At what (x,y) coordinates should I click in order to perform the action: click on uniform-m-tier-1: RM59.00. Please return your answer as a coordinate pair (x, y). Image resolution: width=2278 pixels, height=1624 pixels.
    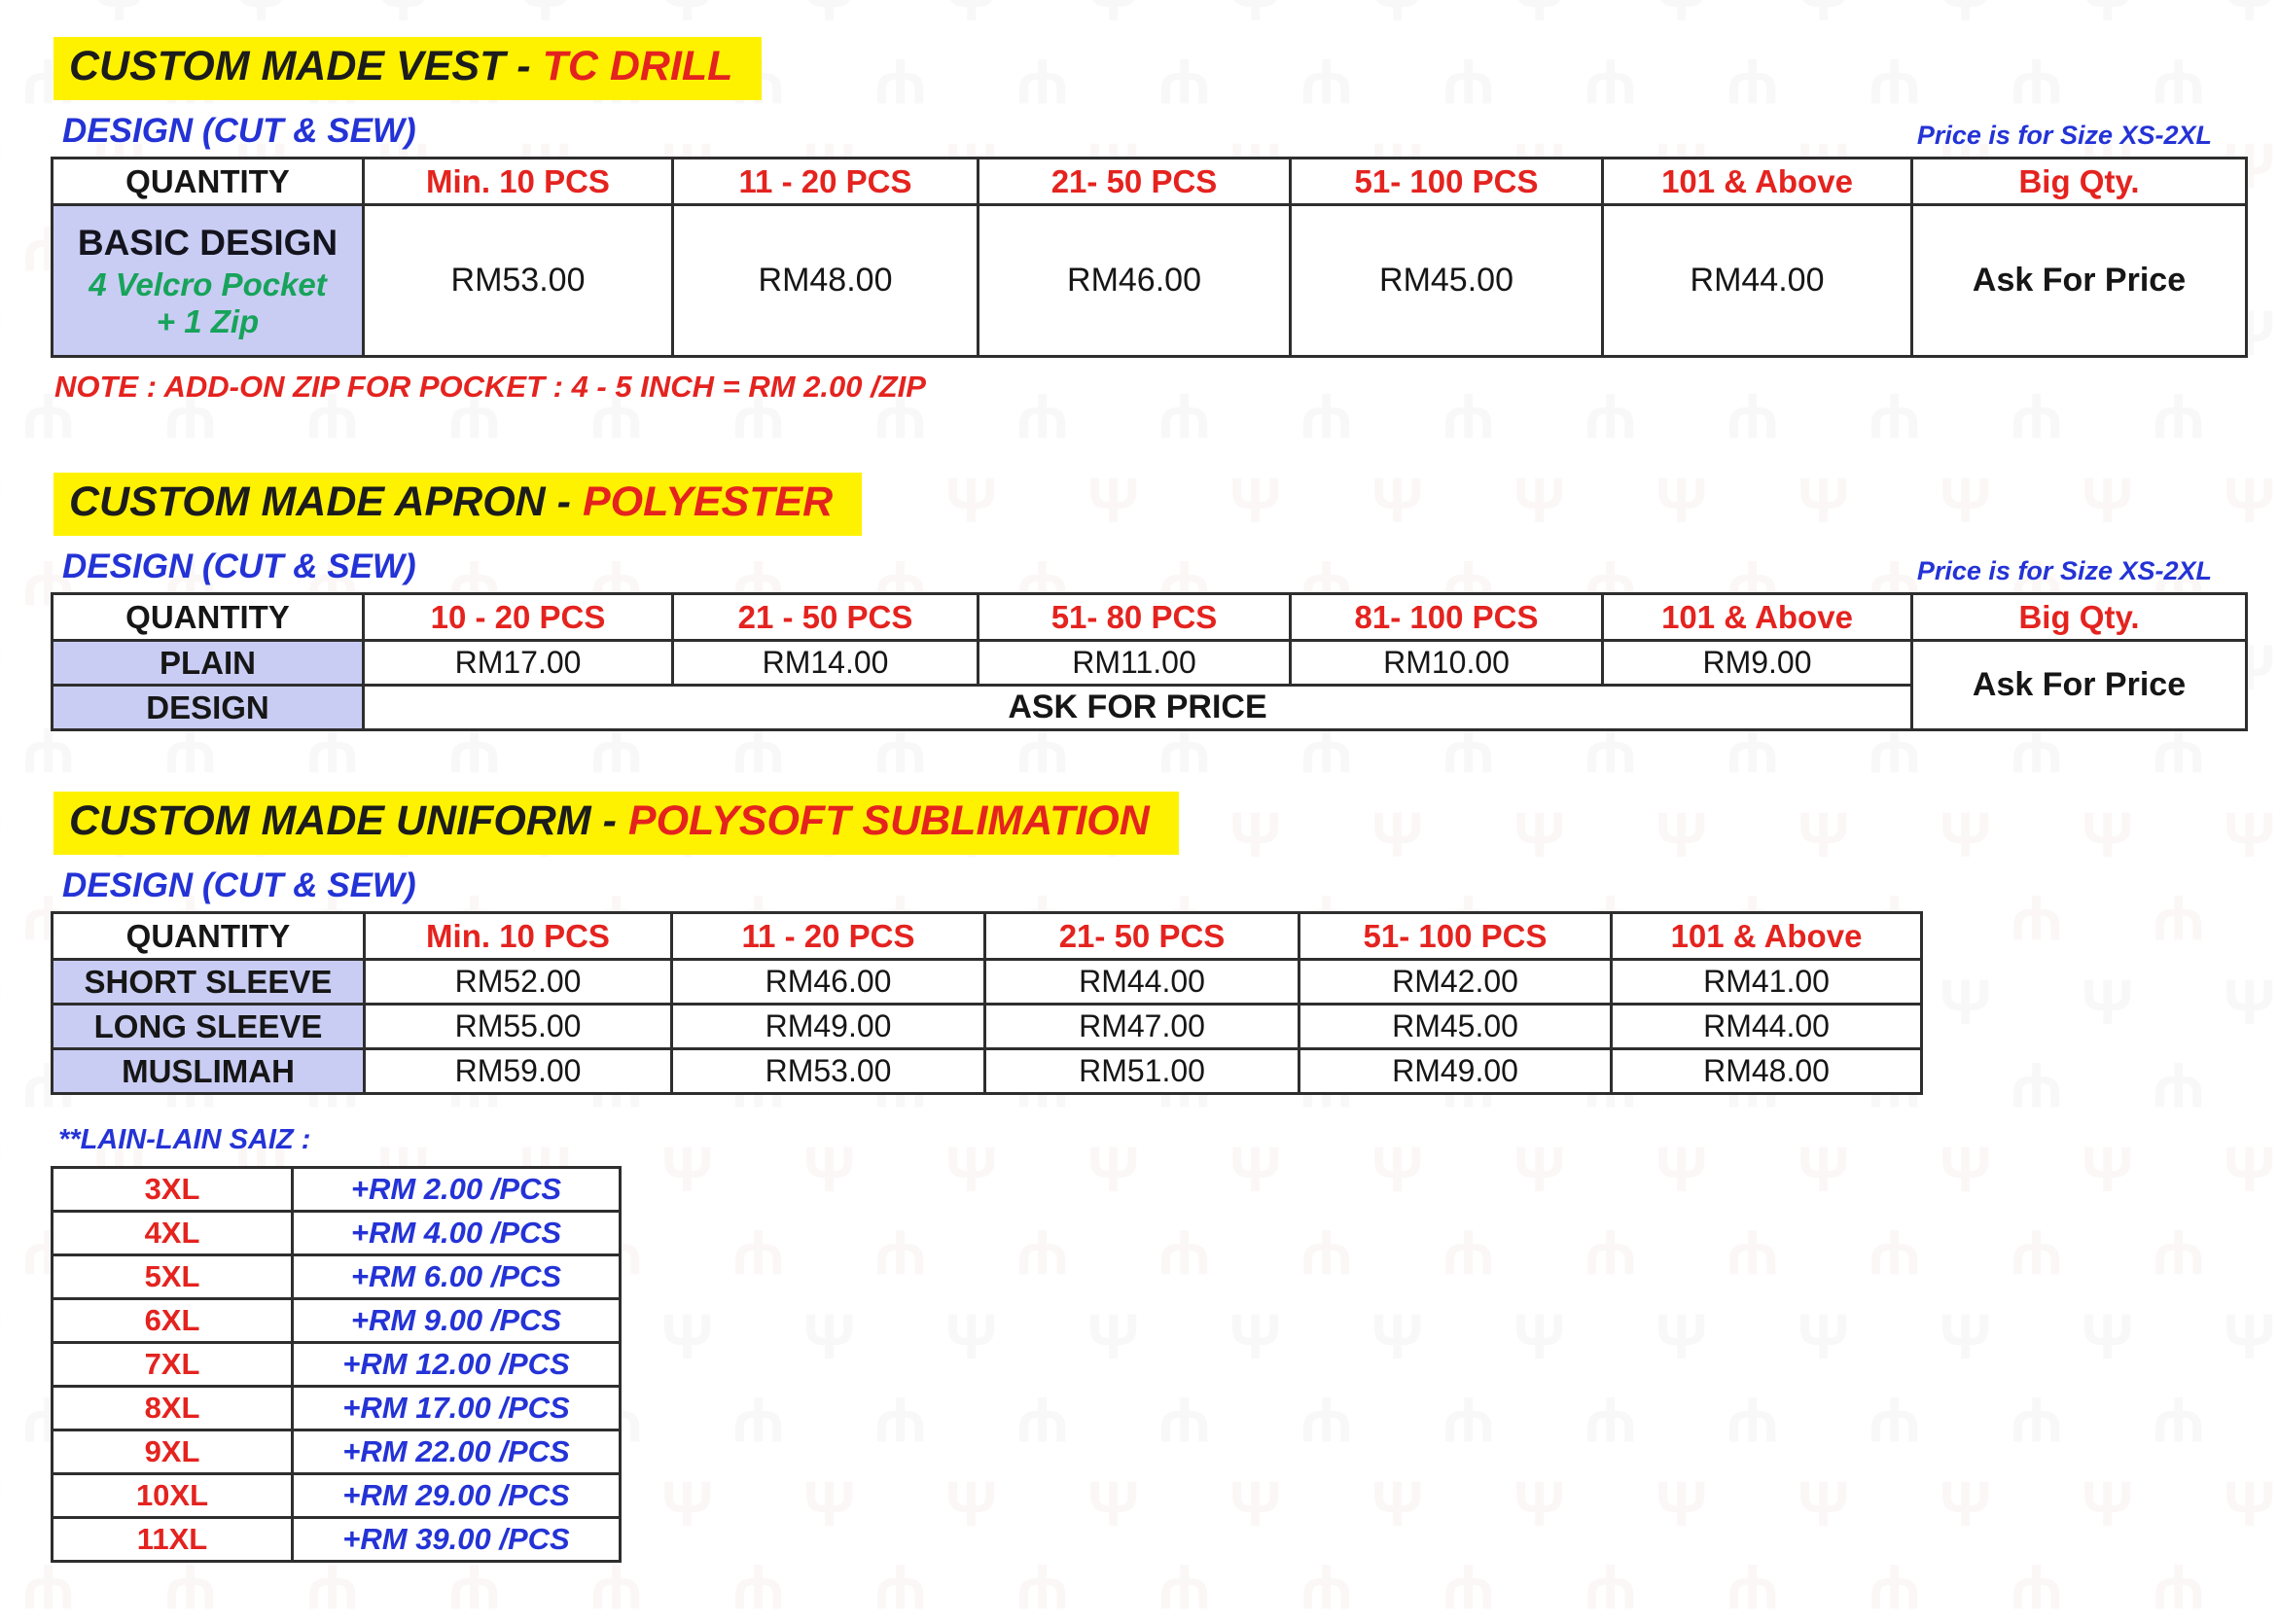
    Looking at the image, I should click on (518, 1071).